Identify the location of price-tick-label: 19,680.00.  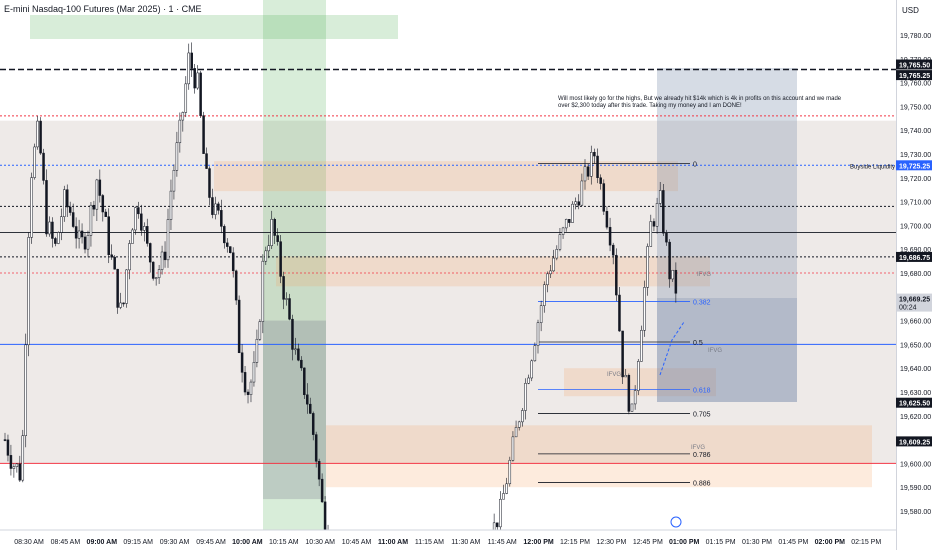
(915, 274).